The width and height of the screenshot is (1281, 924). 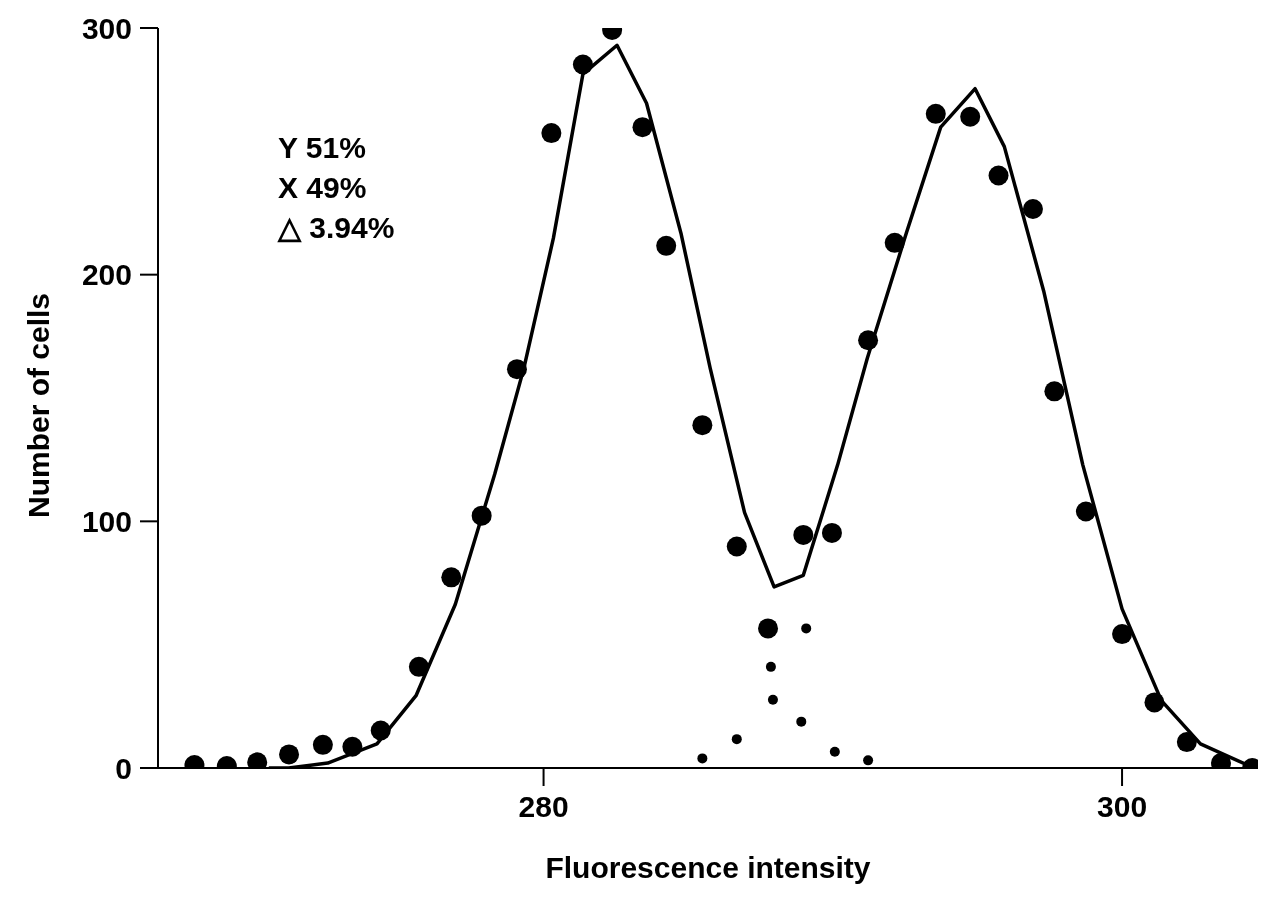 What do you see at coordinates (708, 867) in the screenshot?
I see `x-axis-title: Fluorescence intensity` at bounding box center [708, 867].